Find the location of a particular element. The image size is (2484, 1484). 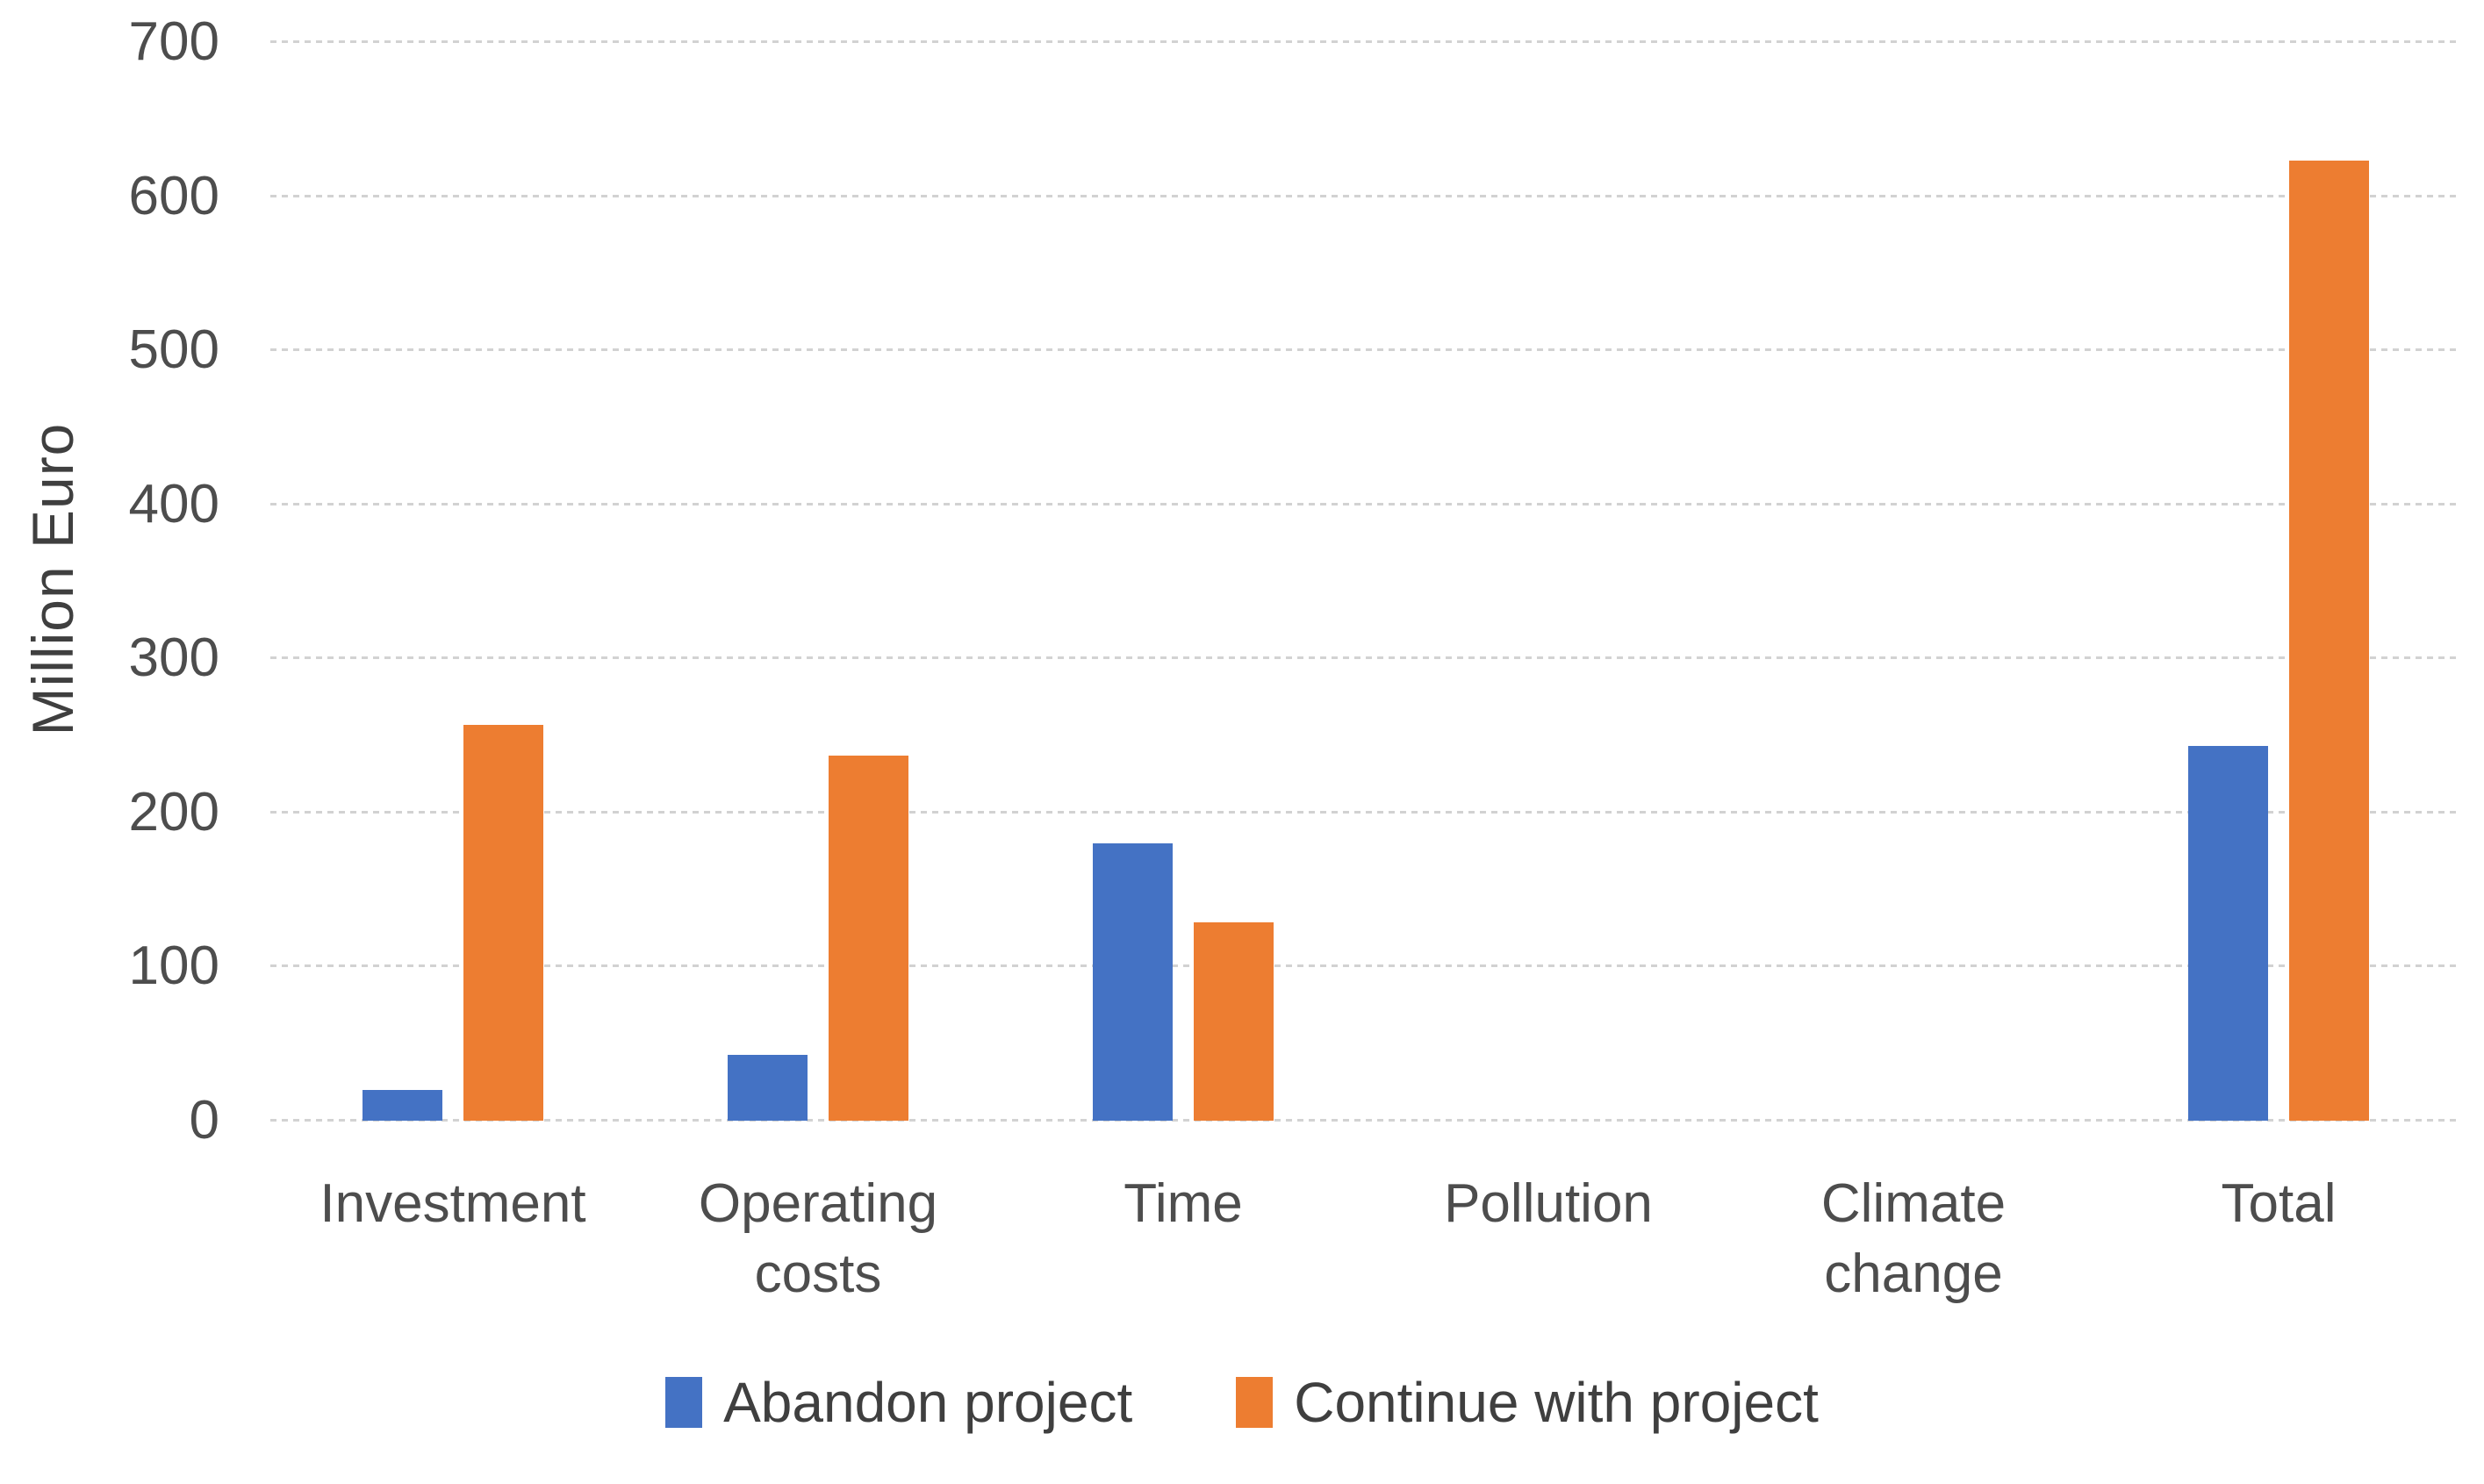

y-tick-label-100: 100 is located at coordinates (173, 967).